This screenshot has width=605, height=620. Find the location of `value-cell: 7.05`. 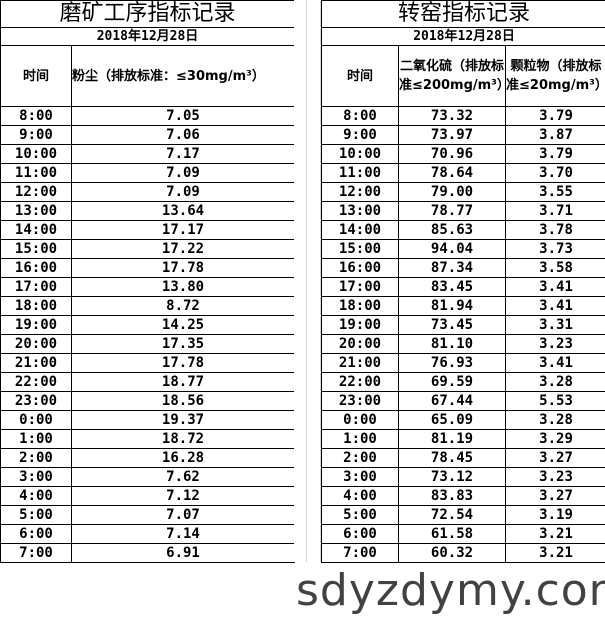

value-cell: 7.05 is located at coordinates (183, 116).